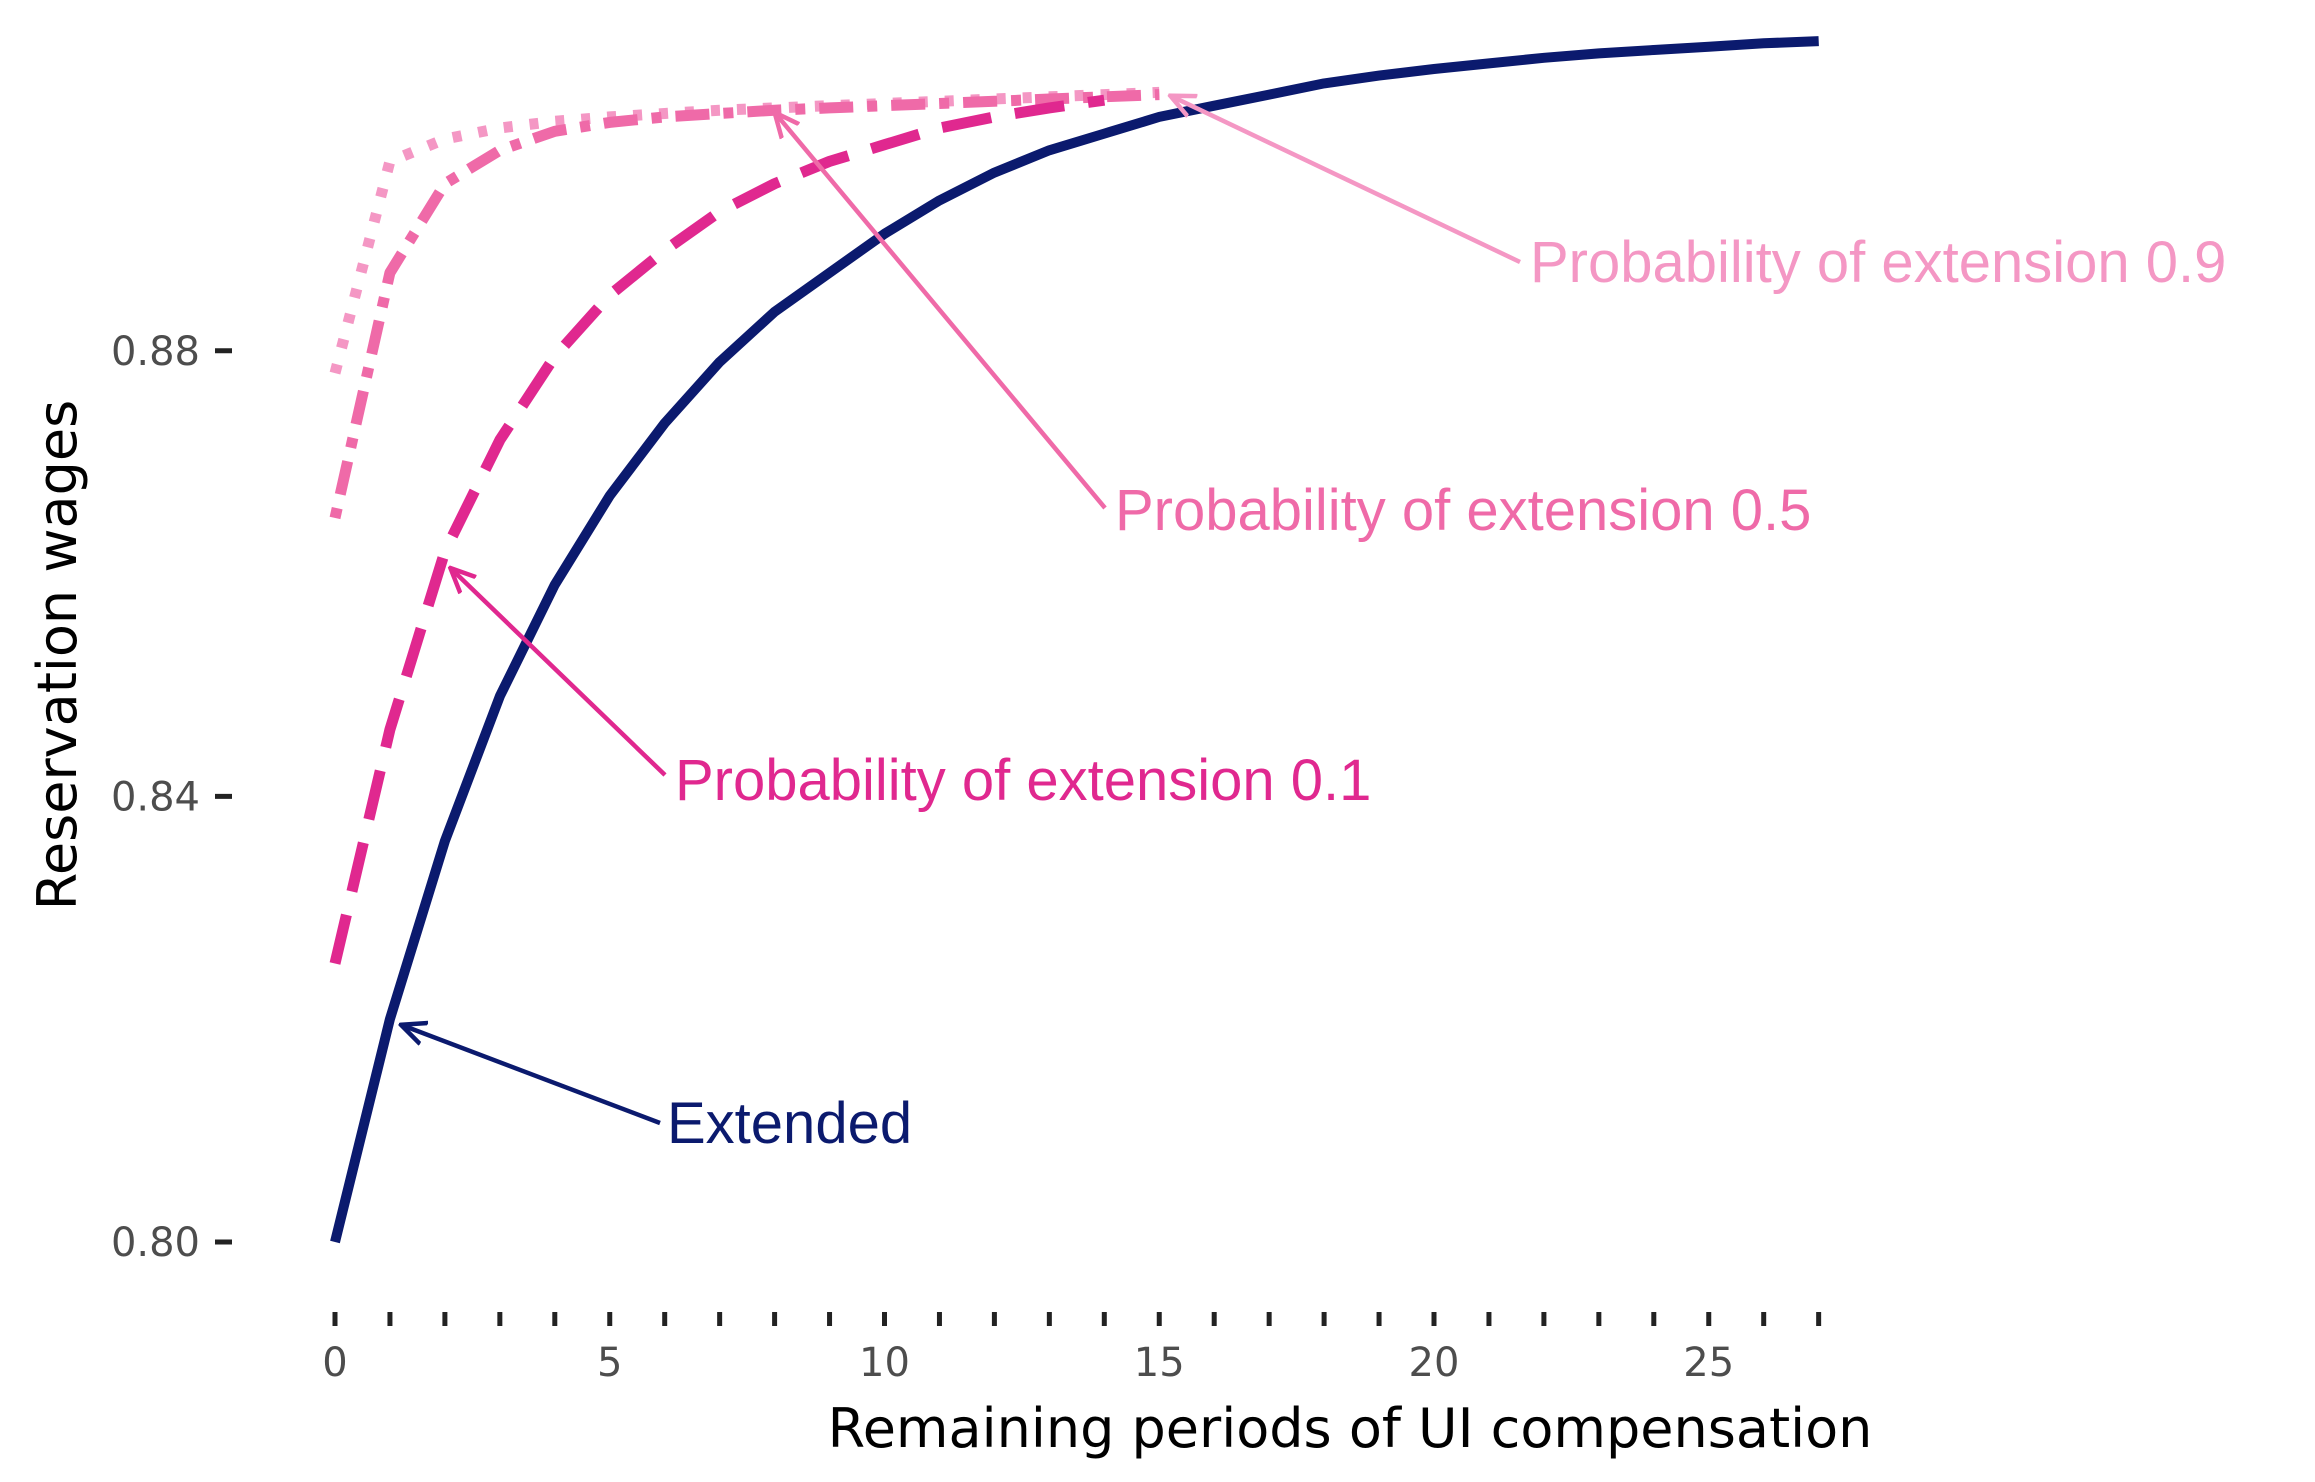 Image resolution: width=2315 pixels, height=1482 pixels. Describe the element at coordinates (1708, 1363) in the screenshot. I see `x-tick-label: 25` at that location.